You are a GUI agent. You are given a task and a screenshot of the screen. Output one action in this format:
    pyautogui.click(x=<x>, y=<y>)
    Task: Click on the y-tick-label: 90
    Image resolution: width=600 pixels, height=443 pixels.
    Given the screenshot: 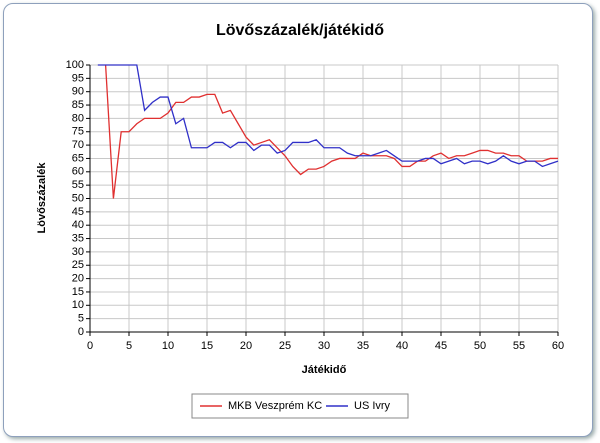 What is the action you would take?
    pyautogui.click(x=78, y=92)
    